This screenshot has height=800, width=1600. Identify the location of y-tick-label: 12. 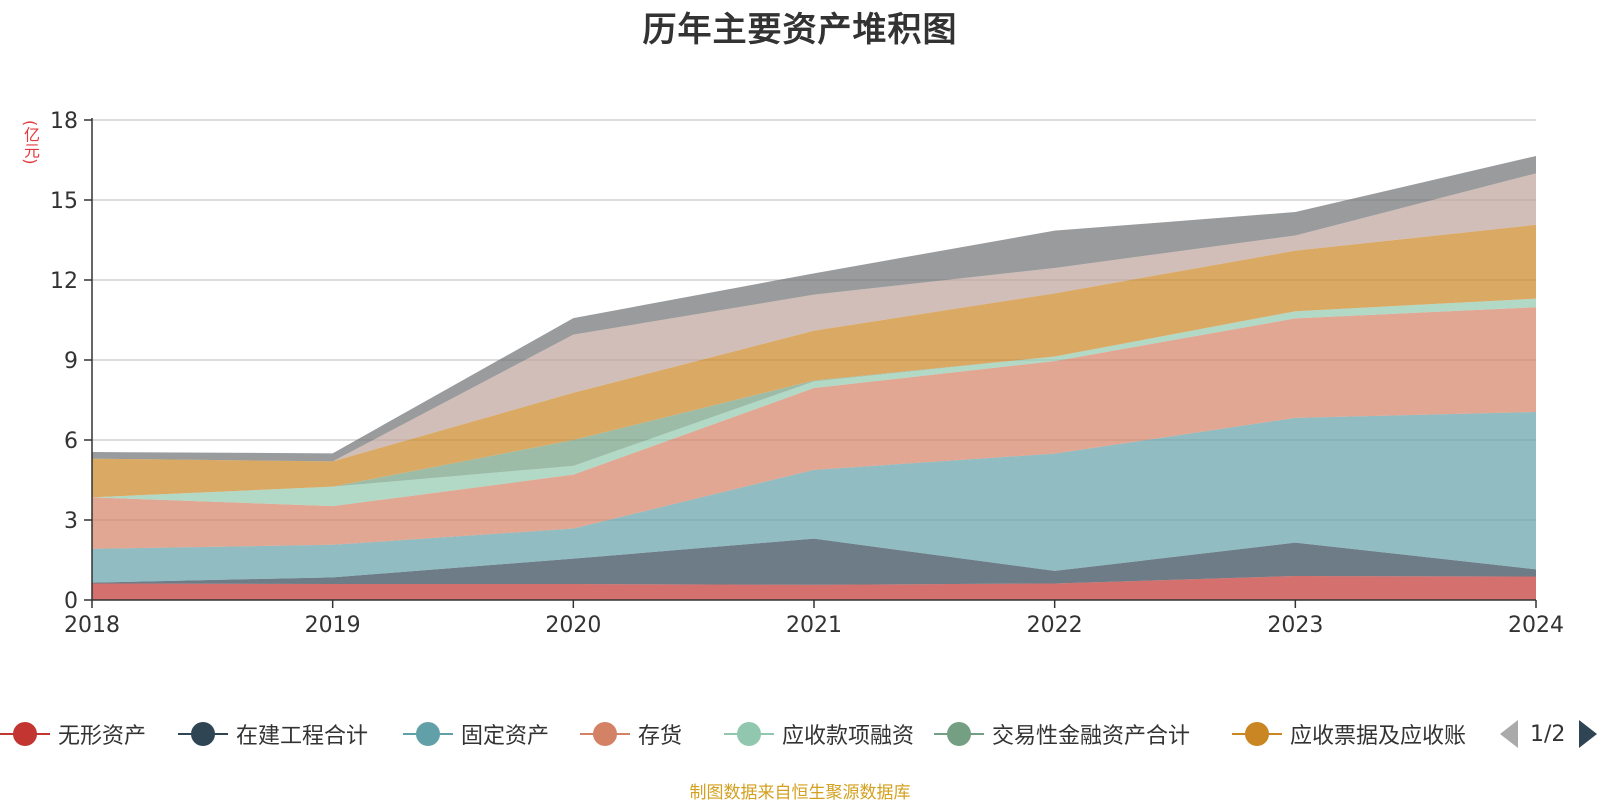
(64, 281).